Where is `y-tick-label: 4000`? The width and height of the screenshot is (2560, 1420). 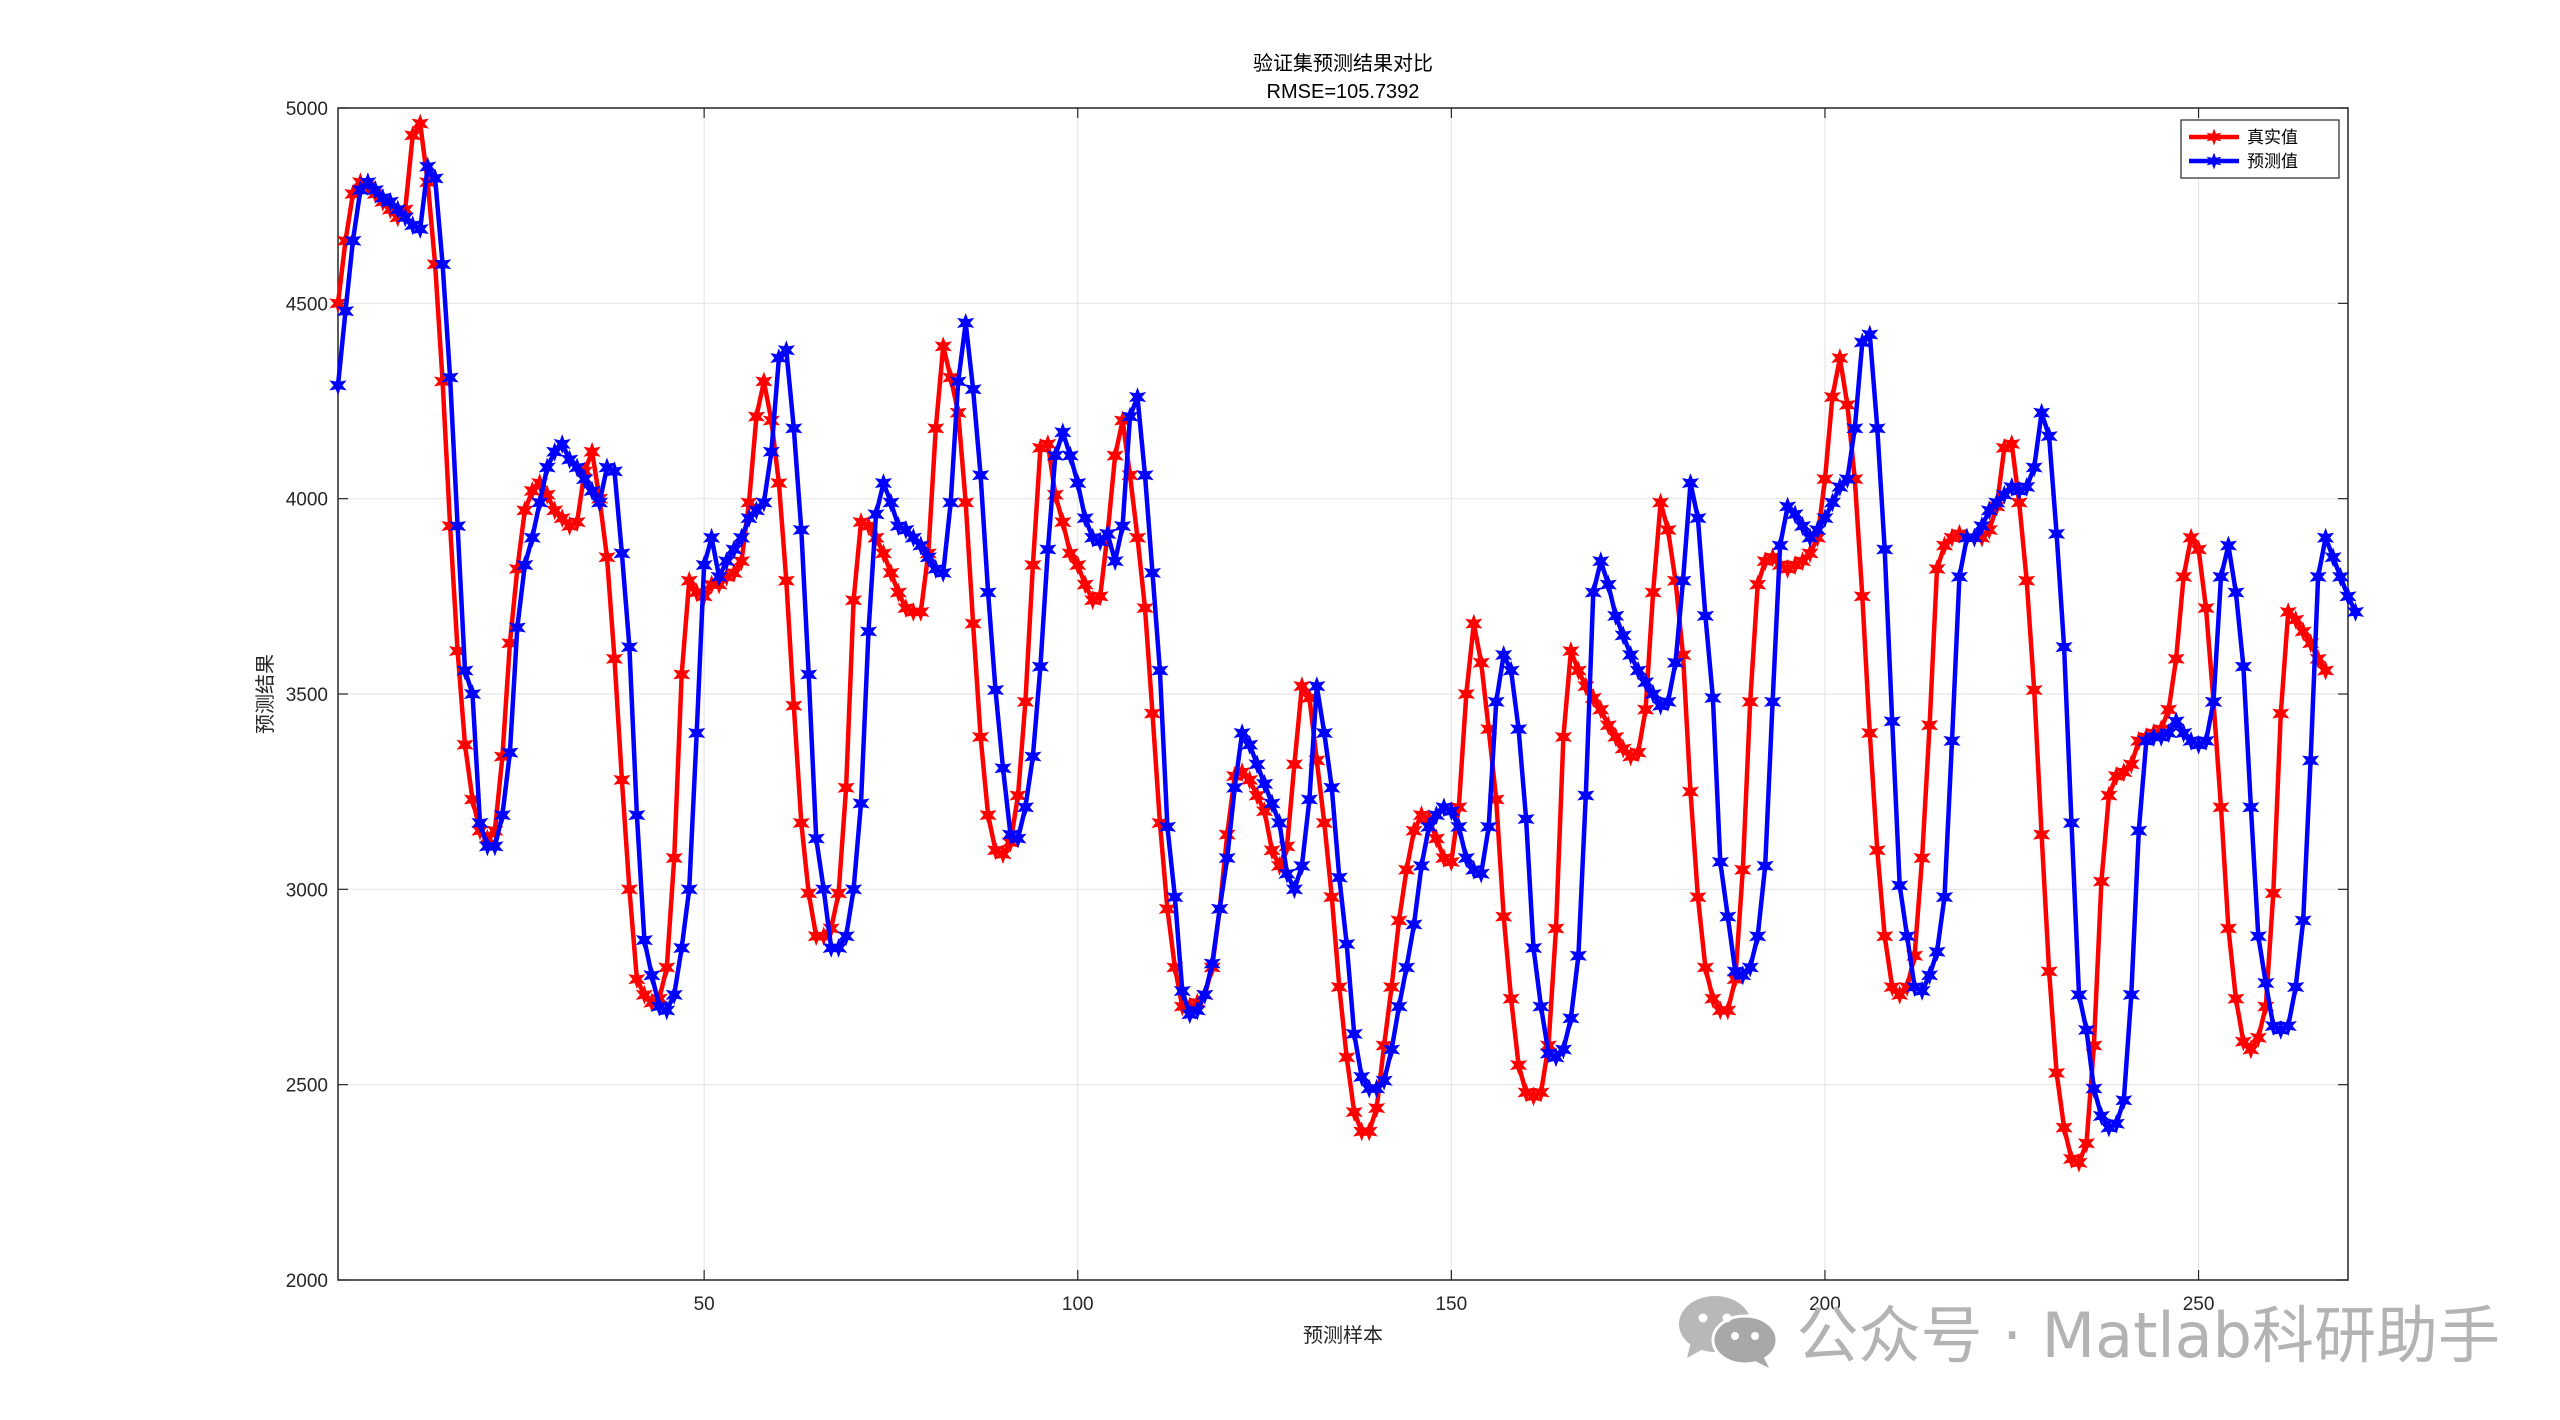
y-tick-label: 4000 is located at coordinates (307, 500).